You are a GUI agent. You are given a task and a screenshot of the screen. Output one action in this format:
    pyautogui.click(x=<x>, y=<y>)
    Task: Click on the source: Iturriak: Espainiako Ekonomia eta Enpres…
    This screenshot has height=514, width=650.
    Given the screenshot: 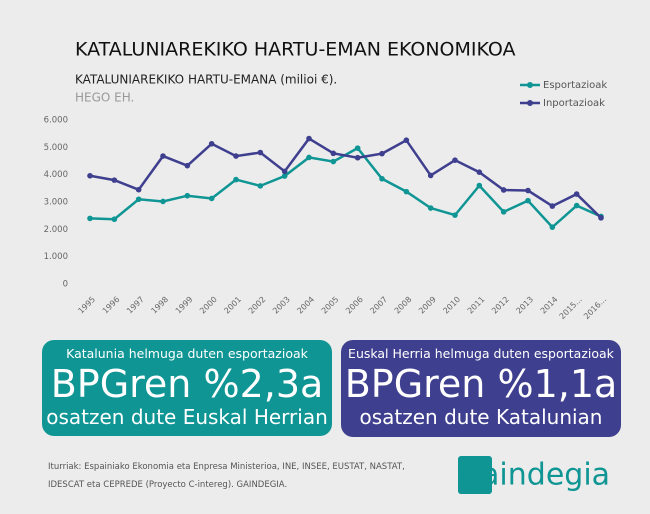 What is the action you would take?
    pyautogui.click(x=226, y=467)
    